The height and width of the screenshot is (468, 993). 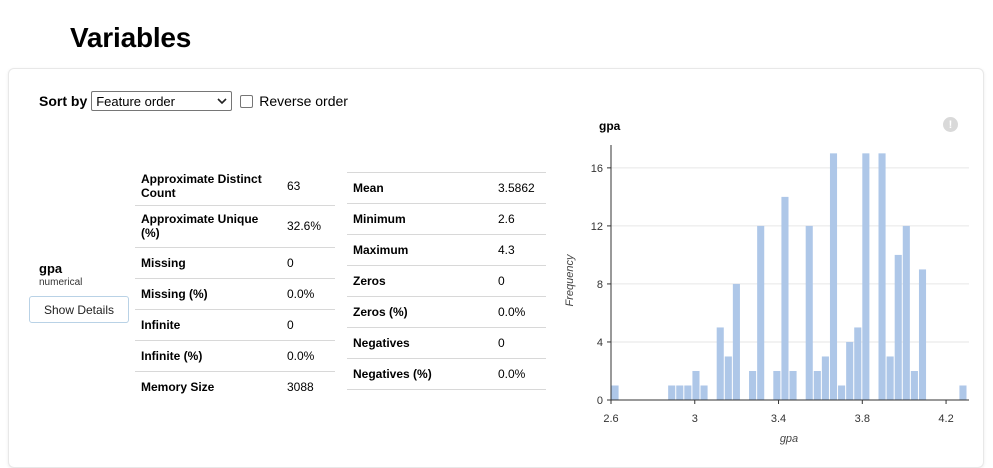 What do you see at coordinates (600, 401) in the screenshot?
I see `y-tick-label: 0` at bounding box center [600, 401].